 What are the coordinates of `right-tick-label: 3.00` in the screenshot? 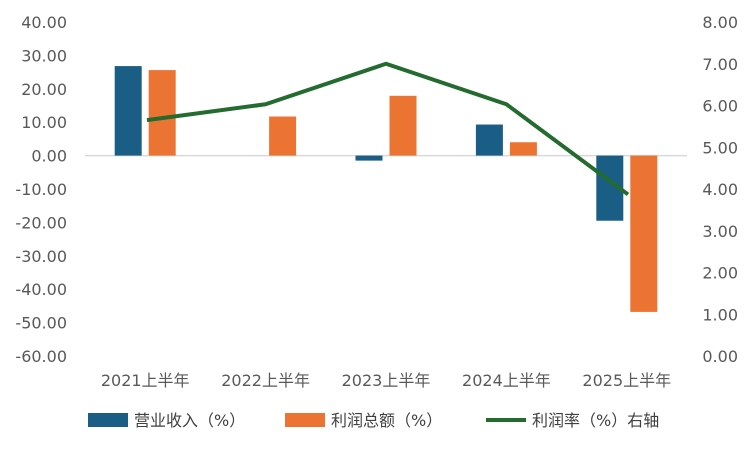 It's located at (720, 231).